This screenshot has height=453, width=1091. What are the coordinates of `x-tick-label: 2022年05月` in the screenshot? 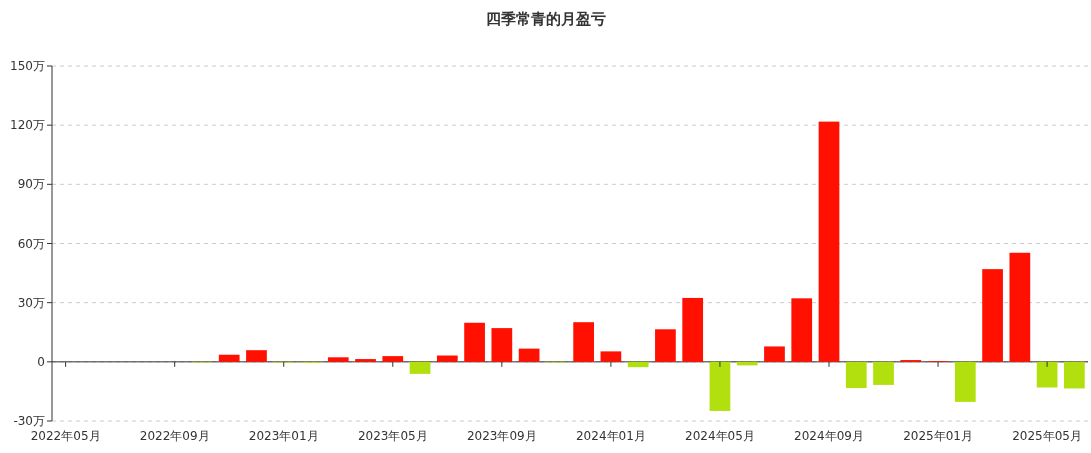 It's located at (65, 436).